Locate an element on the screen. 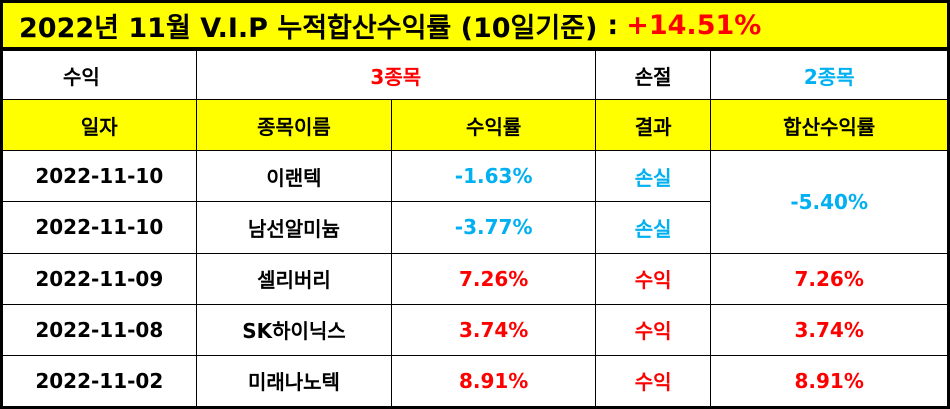 This screenshot has width=950, height=409. profit-count: 3종목 is located at coordinates (395, 75).